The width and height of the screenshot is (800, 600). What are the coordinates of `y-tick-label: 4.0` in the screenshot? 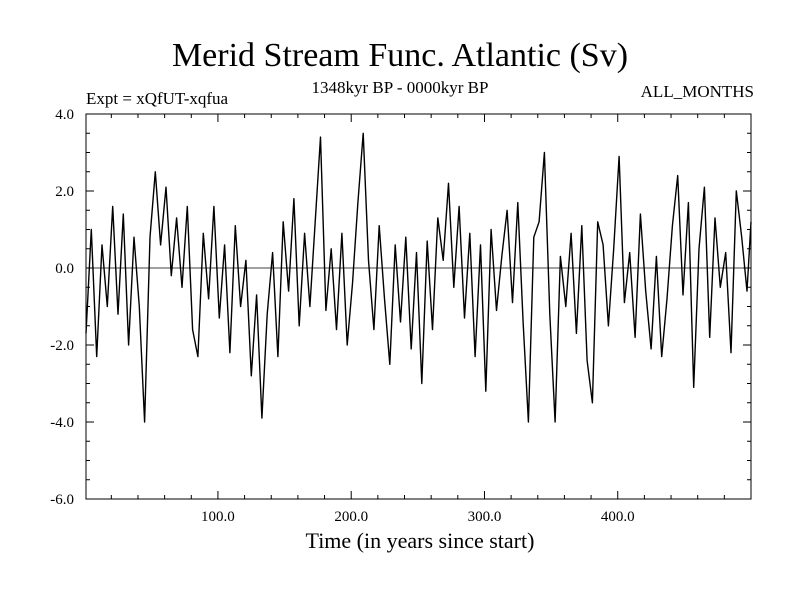 It's located at (64, 115).